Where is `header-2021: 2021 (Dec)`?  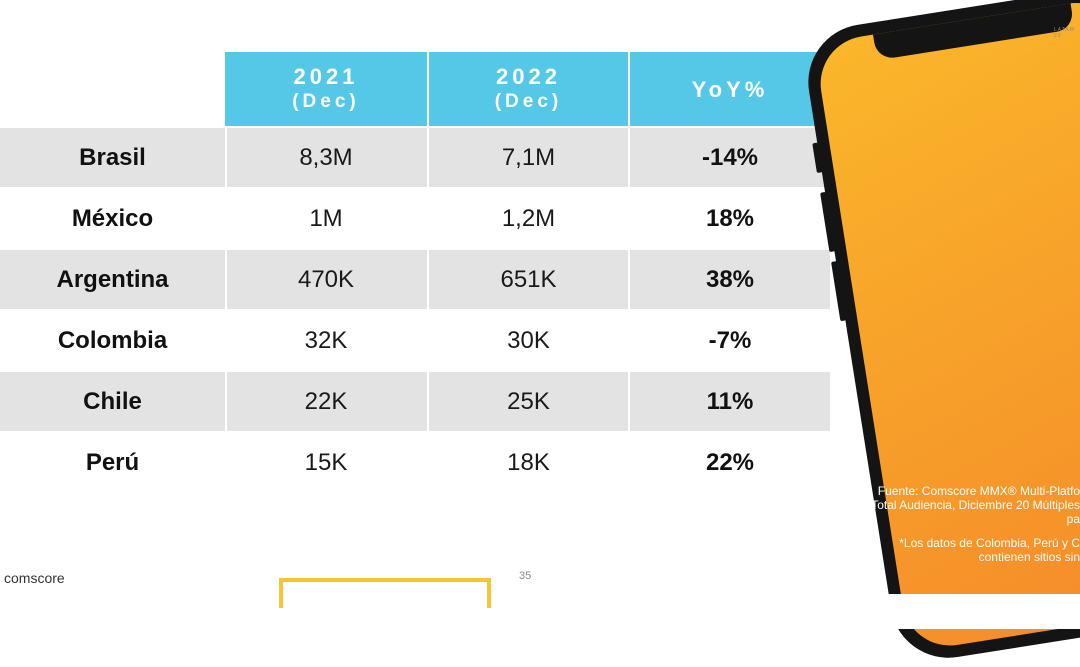
header-2021: 2021 (Dec) is located at coordinates (326, 89).